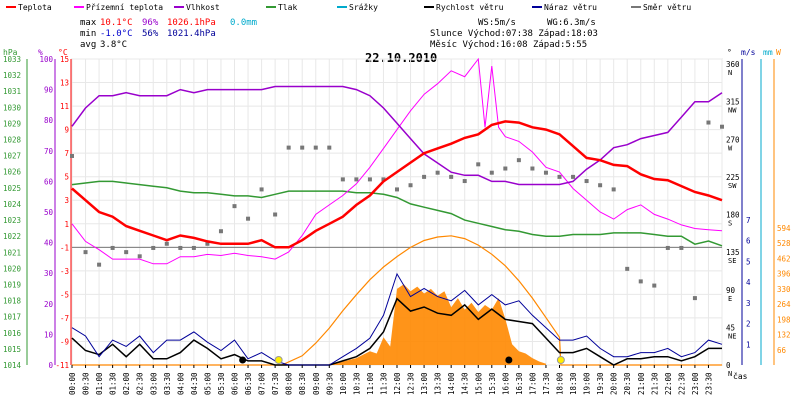 The height and width of the screenshot is (400, 800). What do you see at coordinates (730, 299) in the screenshot?
I see `tick-dir-compass: E` at bounding box center [730, 299].